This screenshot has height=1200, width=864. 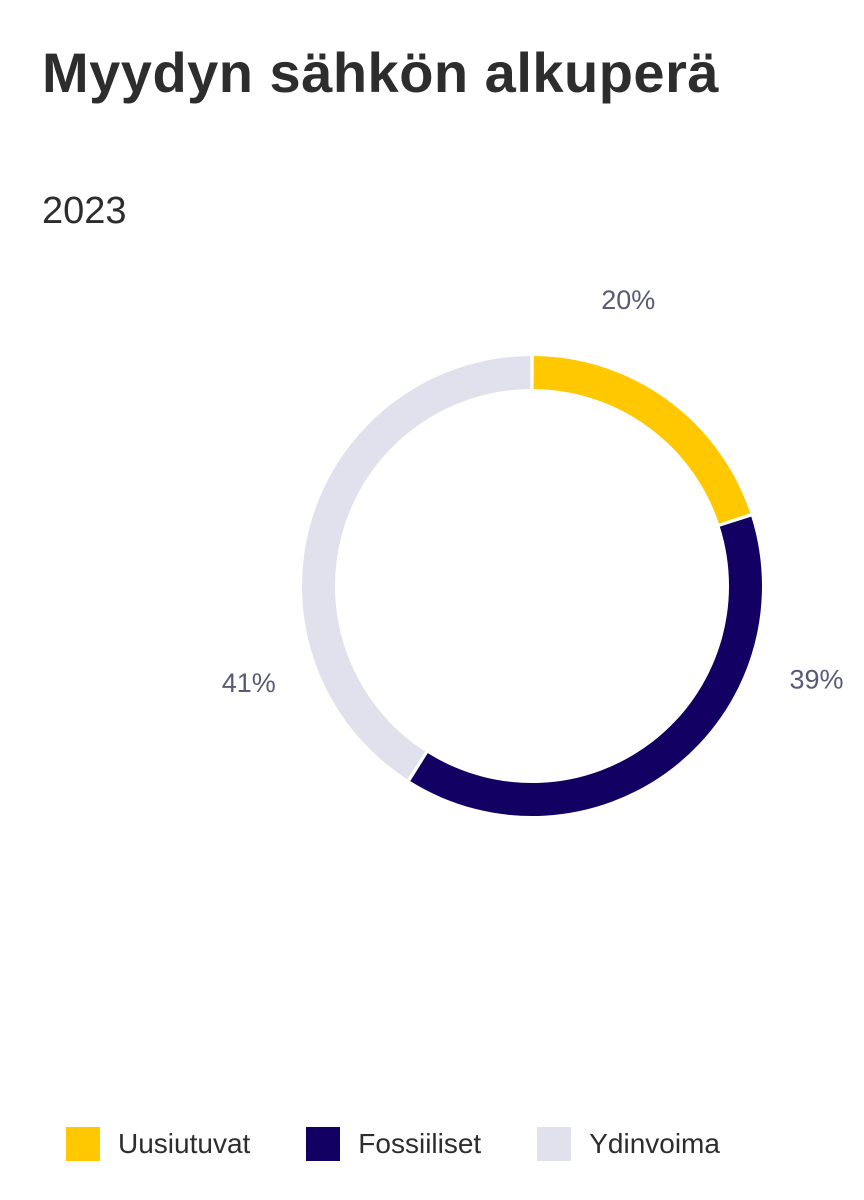 I want to click on legend-item-fossiiliset: Fossiiliset, so click(x=393, y=1144).